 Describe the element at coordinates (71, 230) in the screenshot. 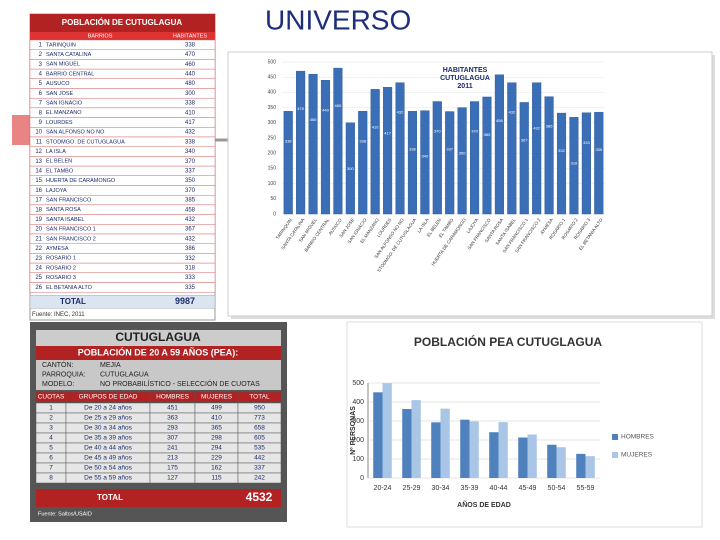

I see `row-name: SAN FRANCISCO 1` at that location.